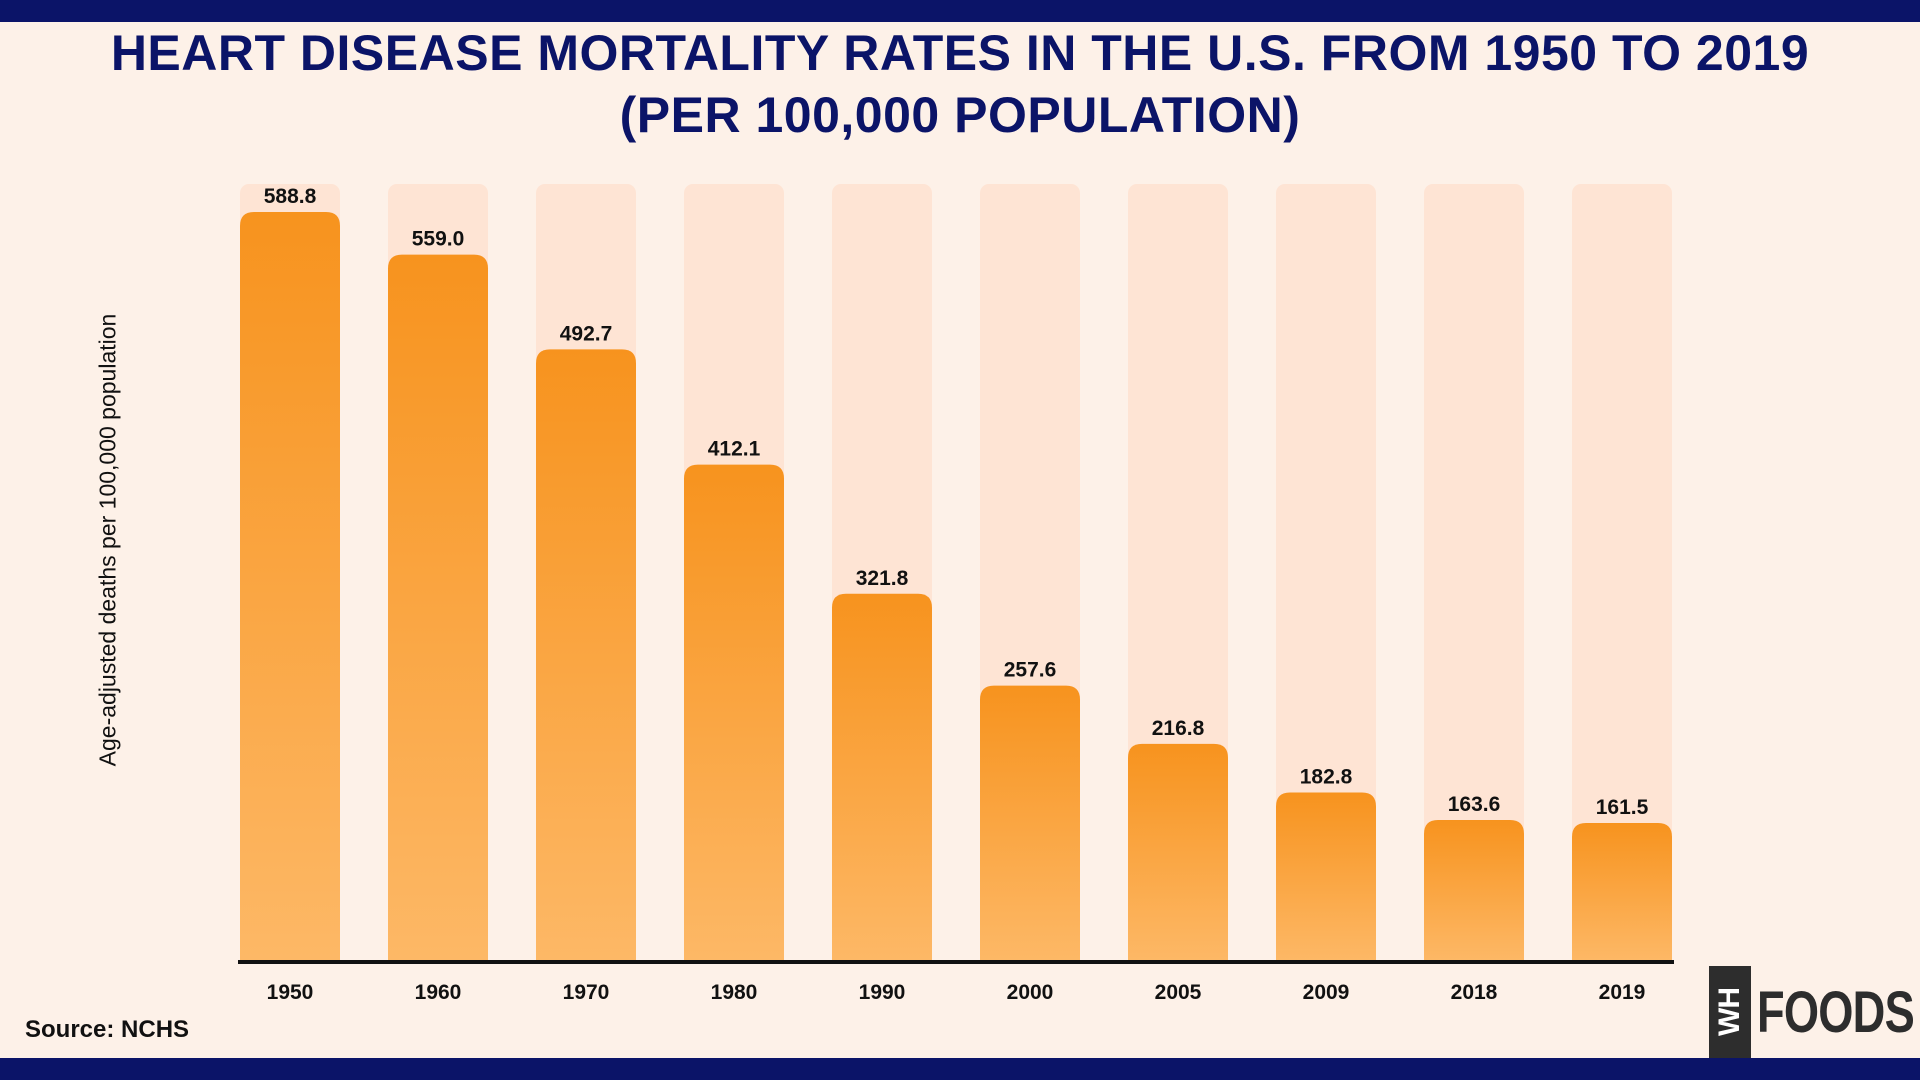 Image resolution: width=1920 pixels, height=1080 pixels. What do you see at coordinates (1474, 804) in the screenshot?
I see `value-label: 163.6` at bounding box center [1474, 804].